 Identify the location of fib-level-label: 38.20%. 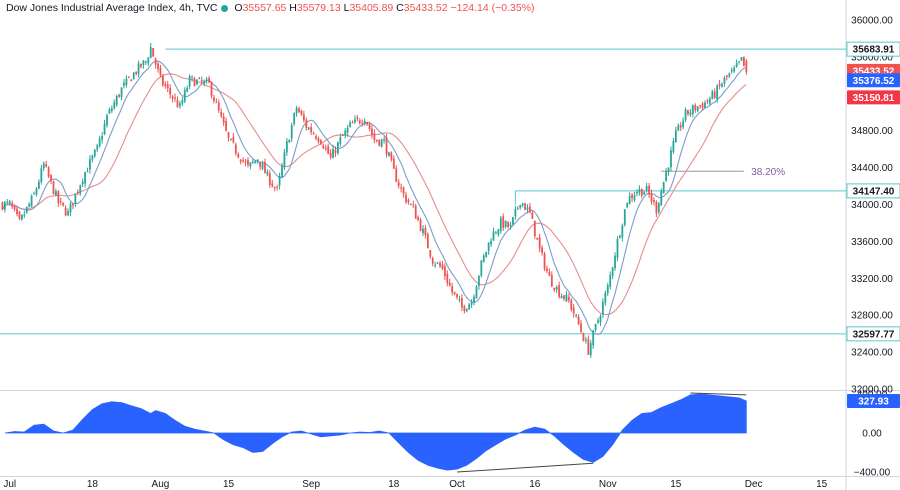
(768, 172).